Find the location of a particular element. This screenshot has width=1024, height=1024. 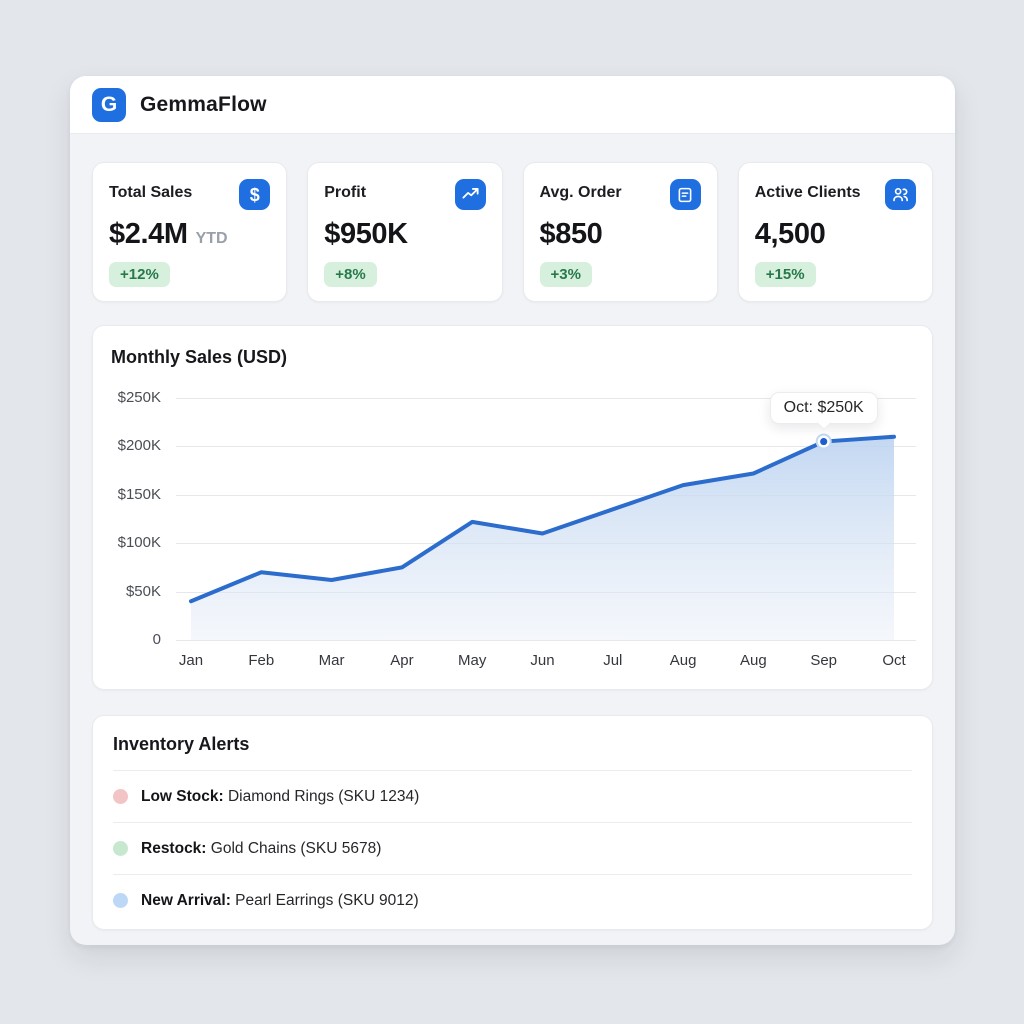

x-tick-label: May is located at coordinates (472, 660).